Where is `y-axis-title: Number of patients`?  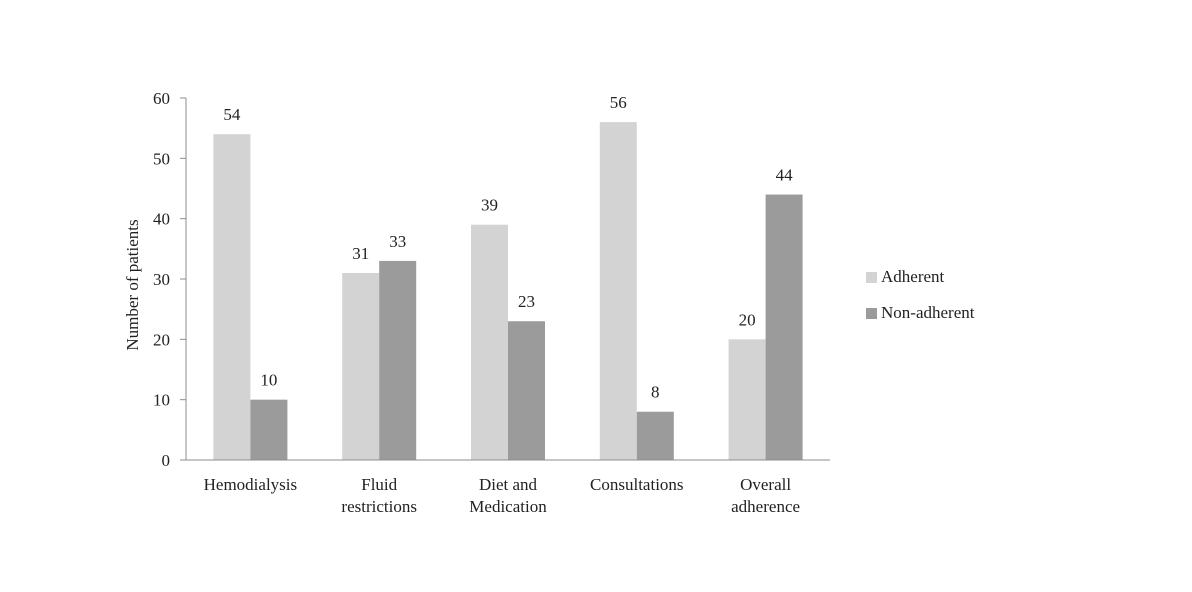
y-axis-title: Number of patients is located at coordinates (132, 284).